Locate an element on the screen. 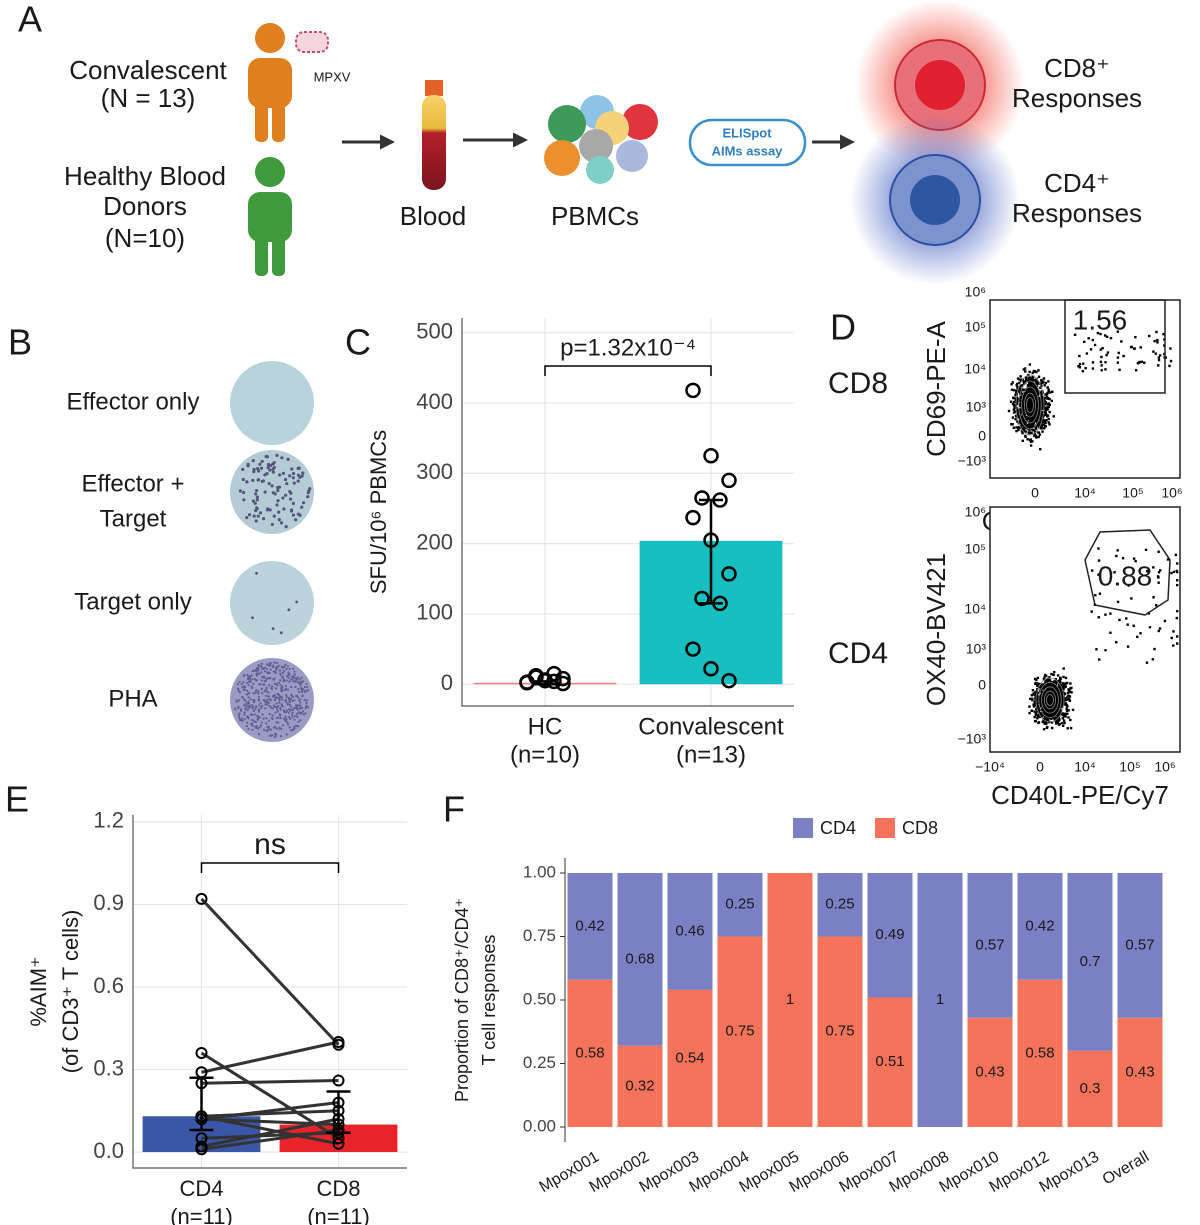 The image size is (1200, 1225). contour is located at coordinates (1050, 700).